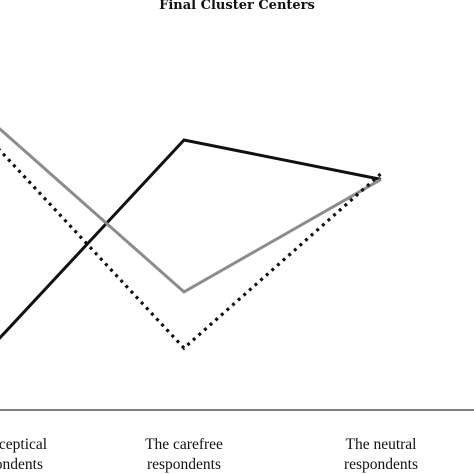 Image resolution: width=474 pixels, height=474 pixels. Describe the element at coordinates (184, 454) in the screenshot. I see `x-tick-label-2: The carefree respondents` at that location.